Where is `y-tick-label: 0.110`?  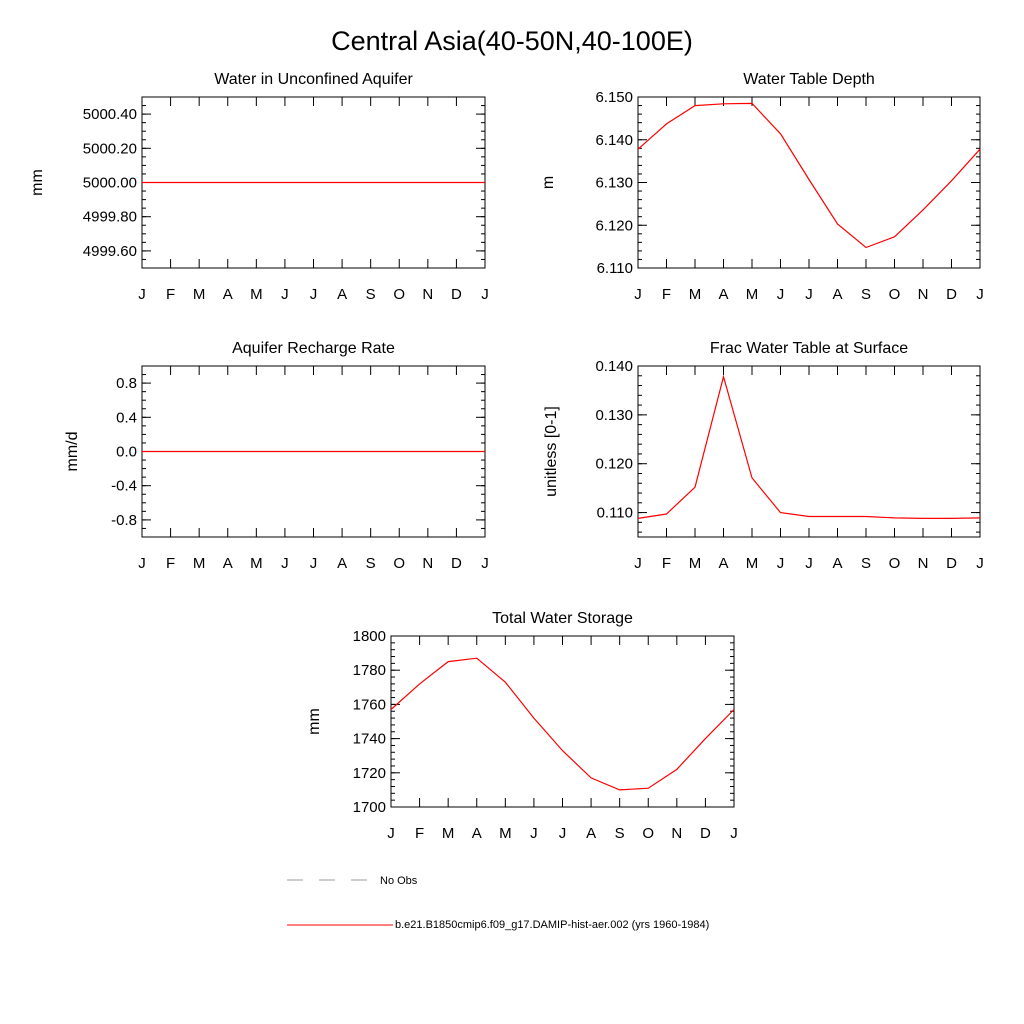
y-tick-label: 0.110 is located at coordinates (615, 513).